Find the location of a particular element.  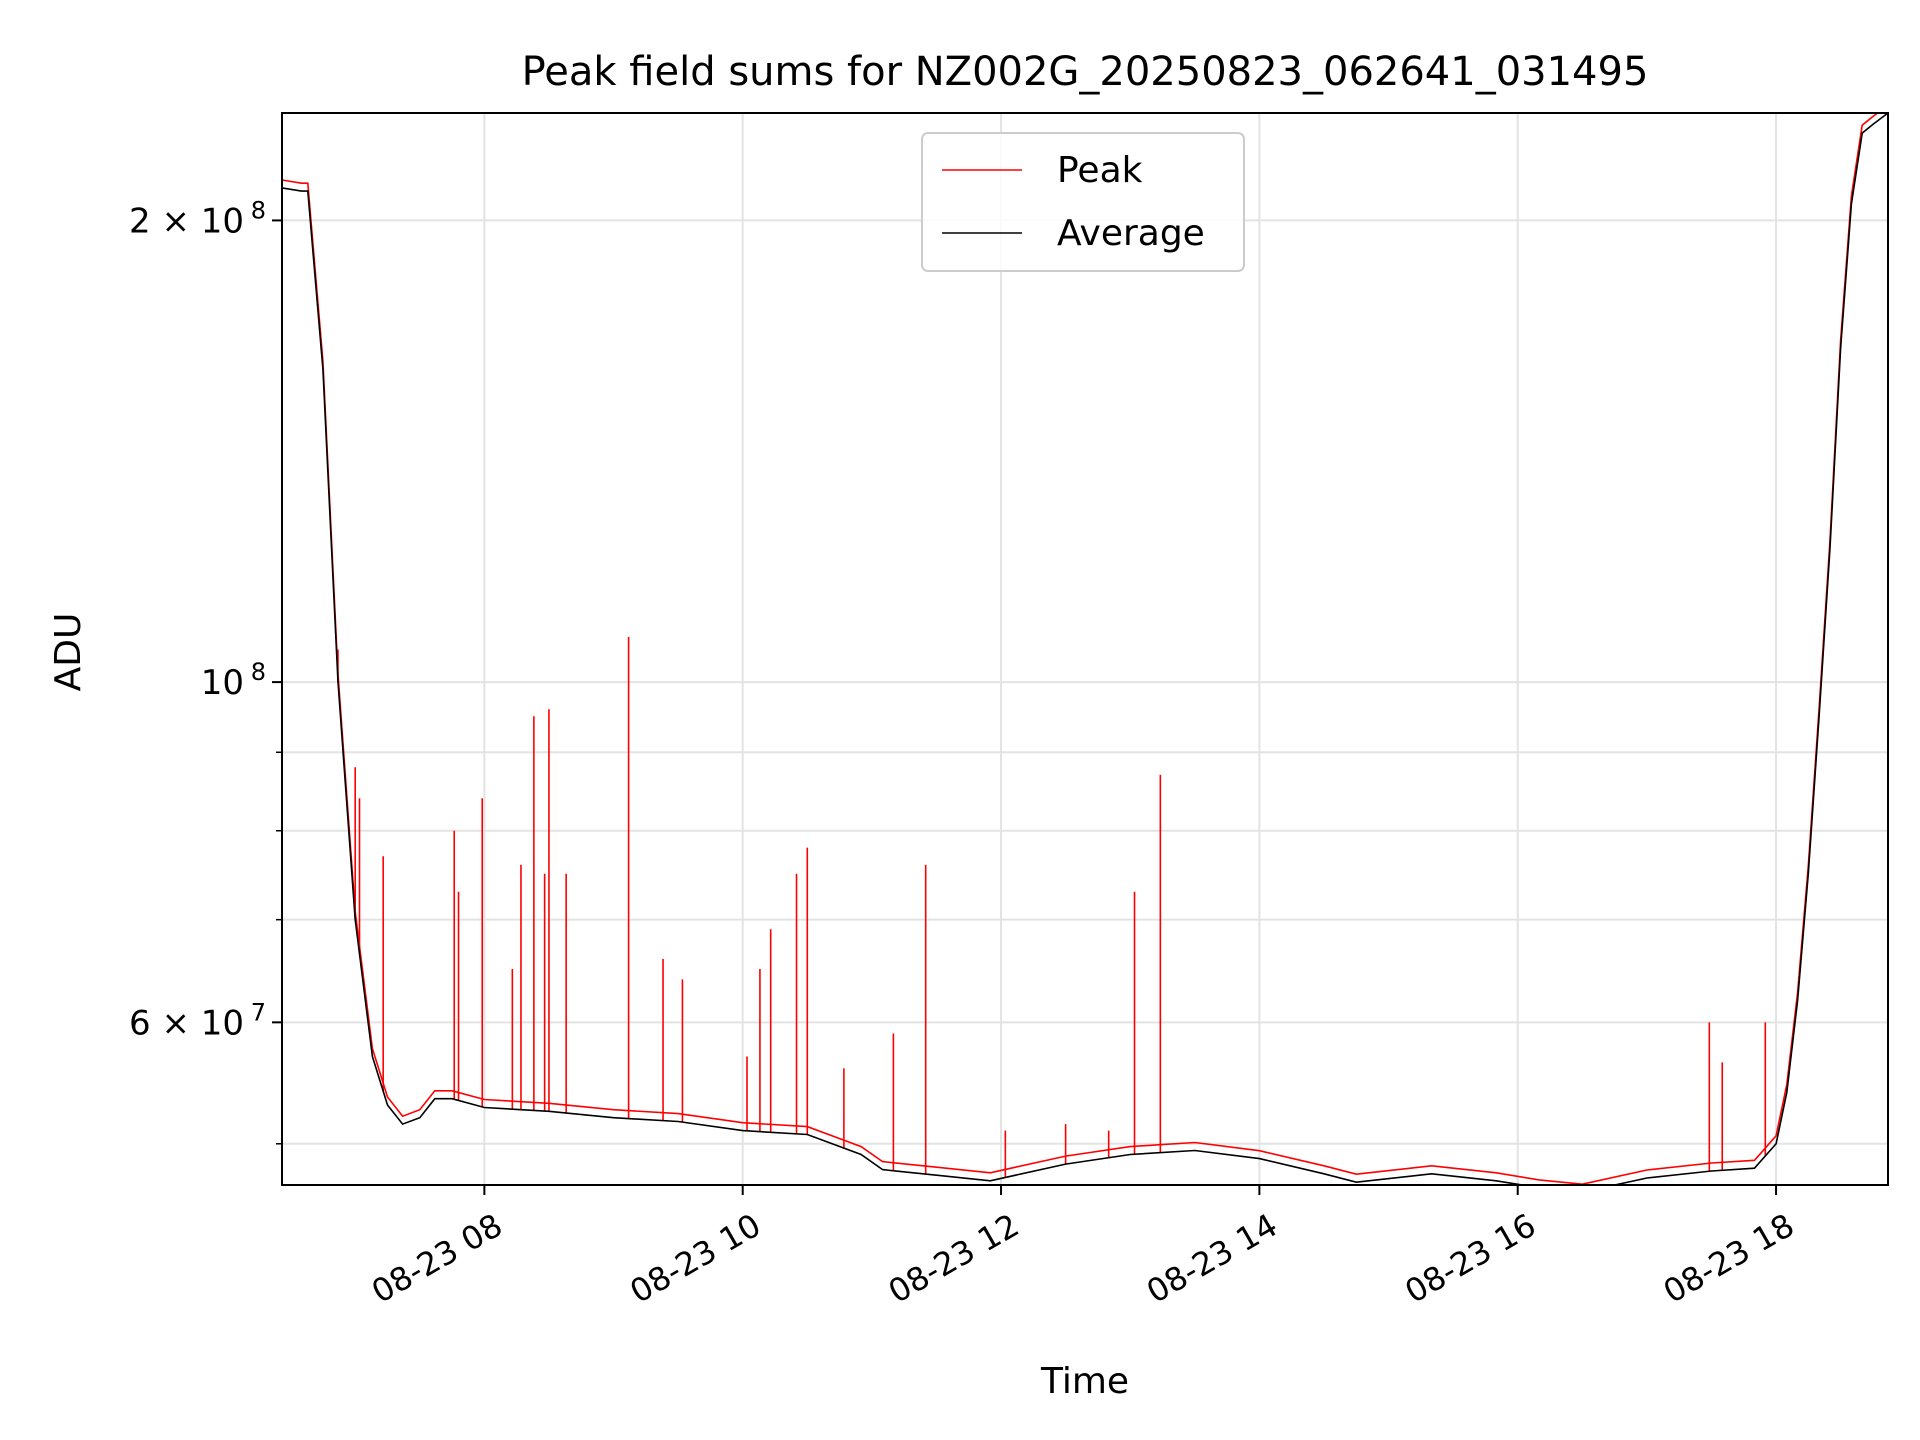

y-tick-label: 10 is located at coordinates (222, 683).